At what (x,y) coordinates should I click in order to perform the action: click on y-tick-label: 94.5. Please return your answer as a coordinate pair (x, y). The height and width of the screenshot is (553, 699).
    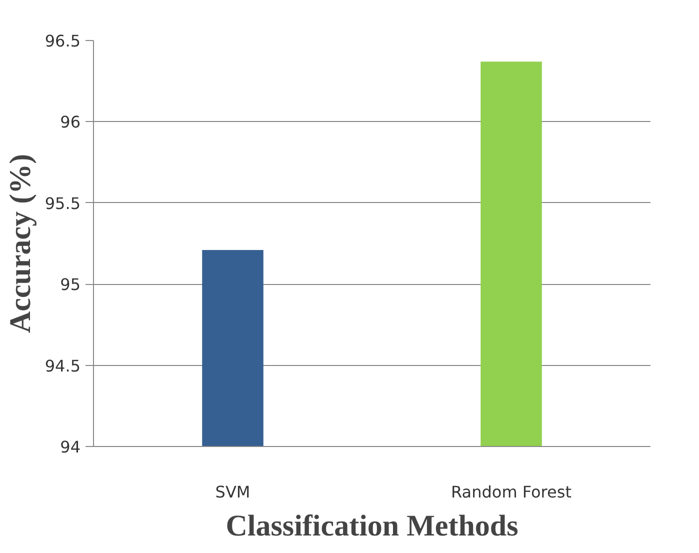
    Looking at the image, I should click on (62, 366).